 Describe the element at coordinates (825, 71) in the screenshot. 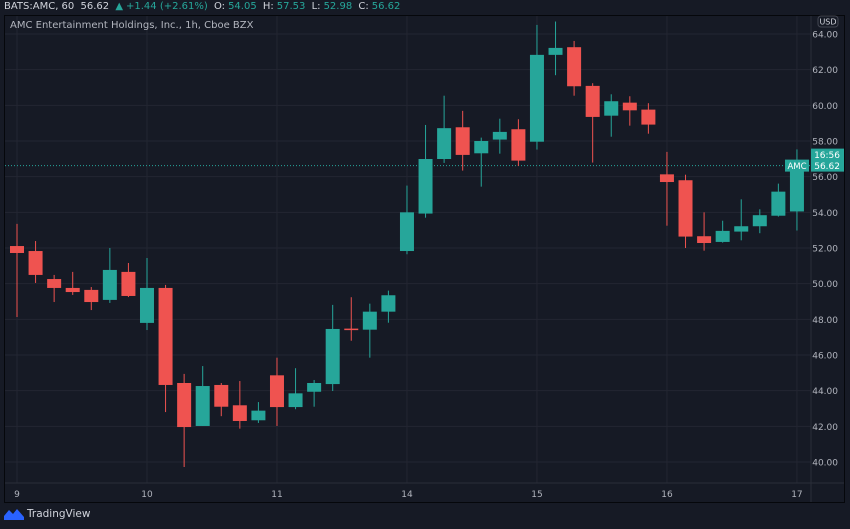

I see `price-tick-label: 62.00` at that location.